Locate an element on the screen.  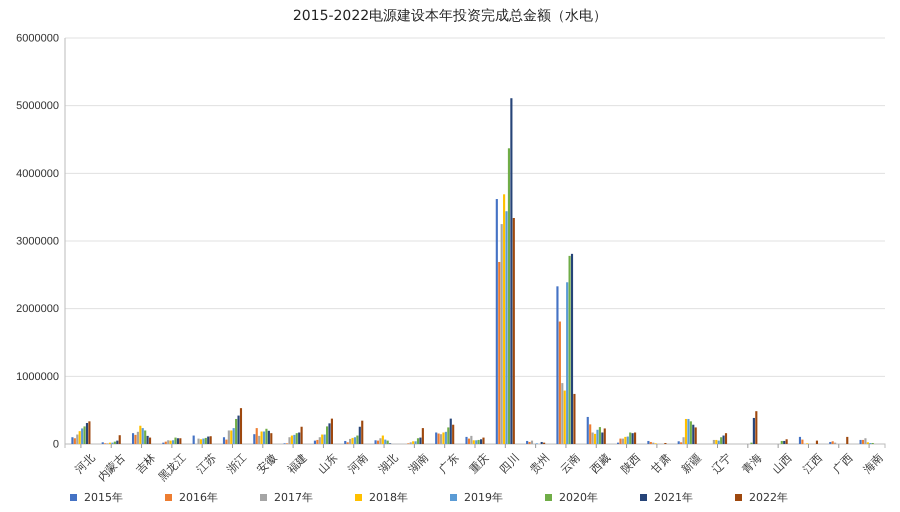
x-tick-label: 甘肃 is located at coordinates (661, 463).